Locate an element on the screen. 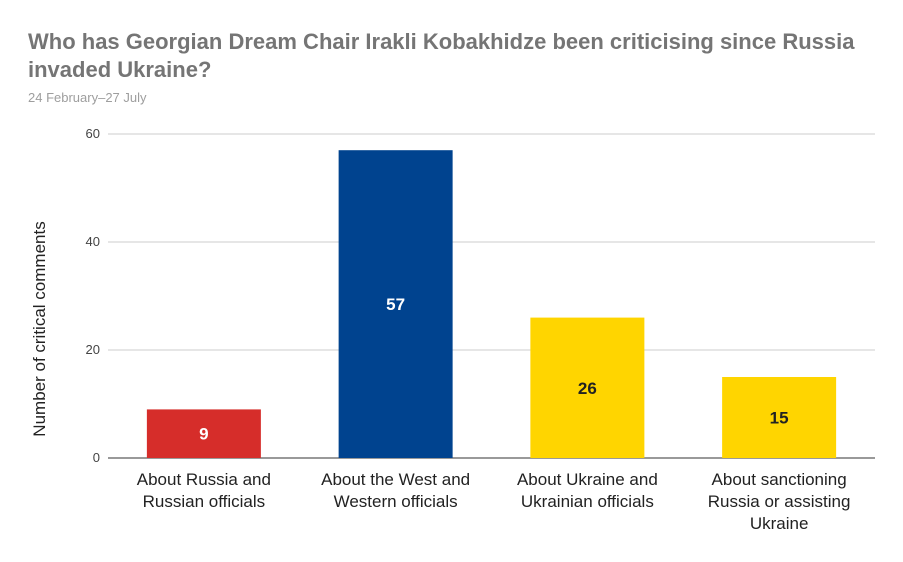 Image resolution: width=903 pixels, height=562 pixels. y-tick-label: 60 is located at coordinates (93, 133).